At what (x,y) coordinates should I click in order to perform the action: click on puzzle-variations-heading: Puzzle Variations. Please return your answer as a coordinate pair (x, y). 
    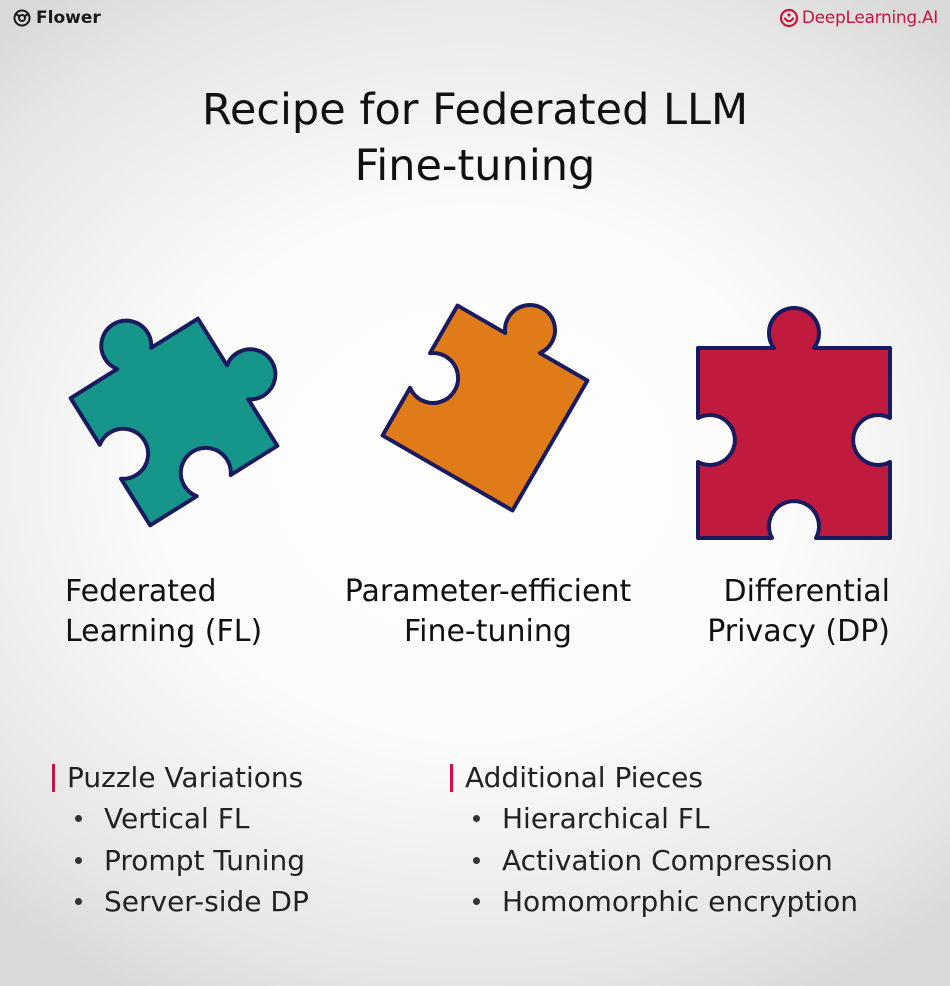
    Looking at the image, I should click on (180, 778).